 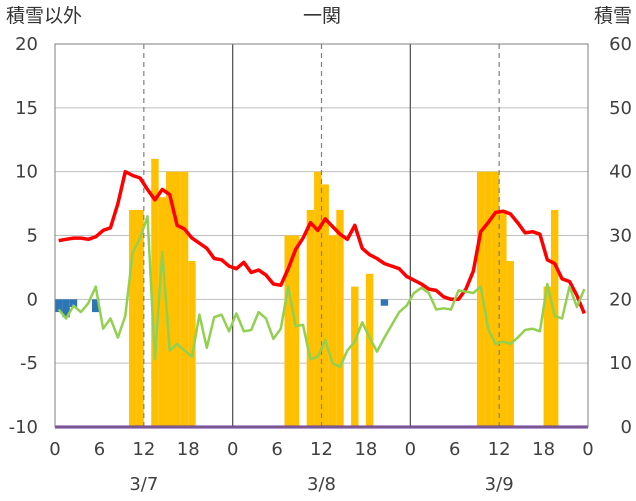 What do you see at coordinates (620, 44) in the screenshot?
I see `right-tick-label: 60` at bounding box center [620, 44].